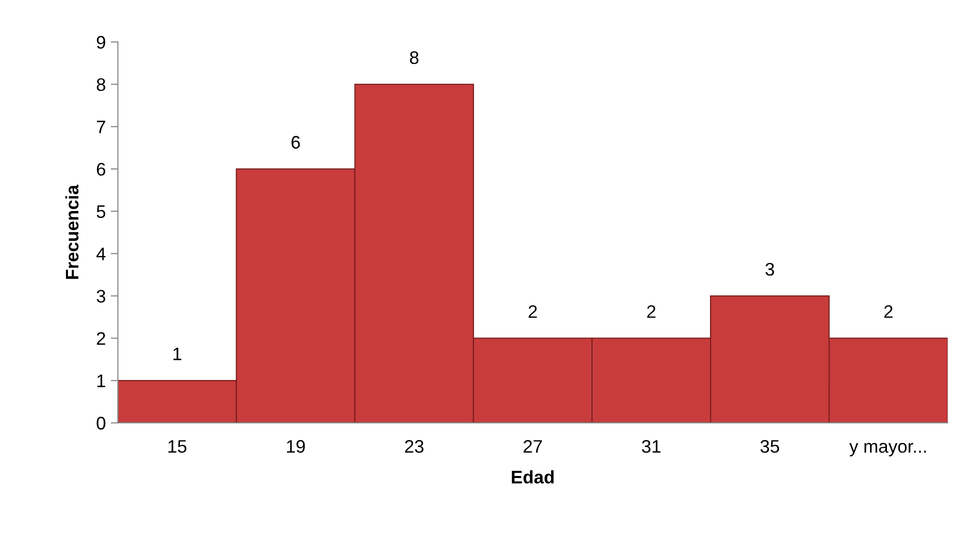 The image size is (966, 538). What do you see at coordinates (101, 127) in the screenshot?
I see `y-tick-label: 7` at bounding box center [101, 127].